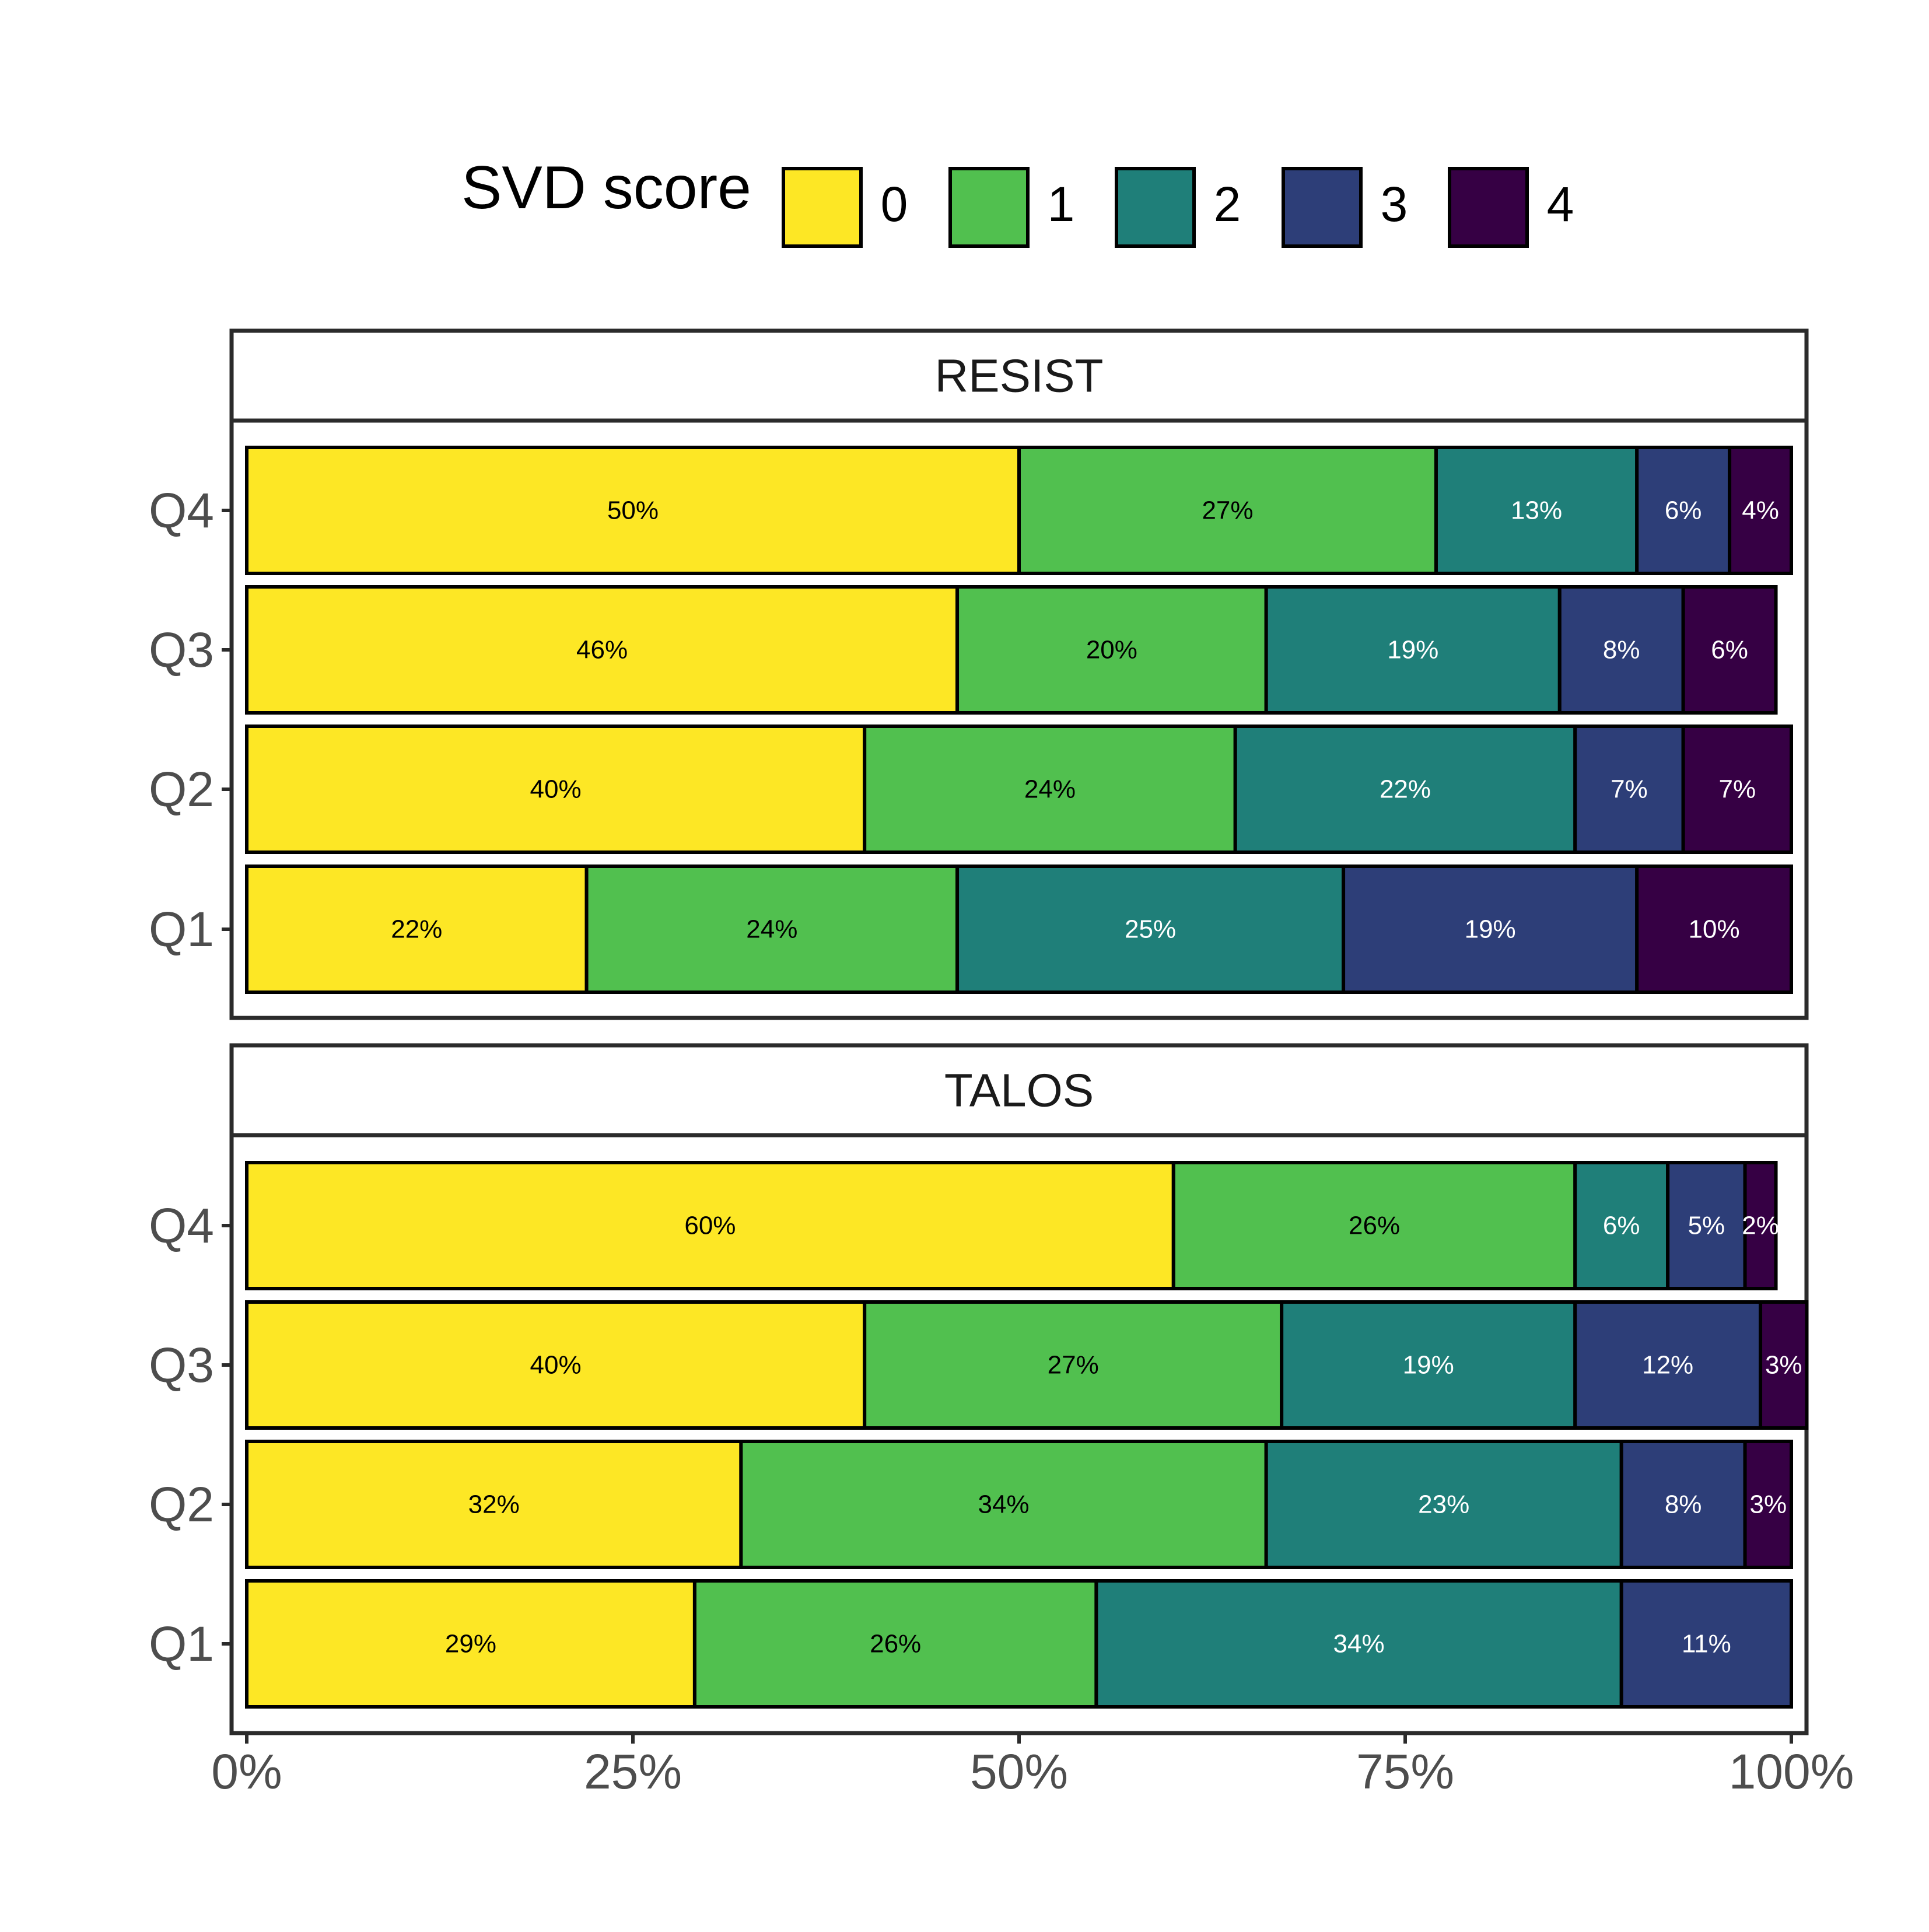 The width and height of the screenshot is (1929, 1932). I want to click on bar-row-q2: 40% 24% 22% 7% 7%, so click(1019, 789).